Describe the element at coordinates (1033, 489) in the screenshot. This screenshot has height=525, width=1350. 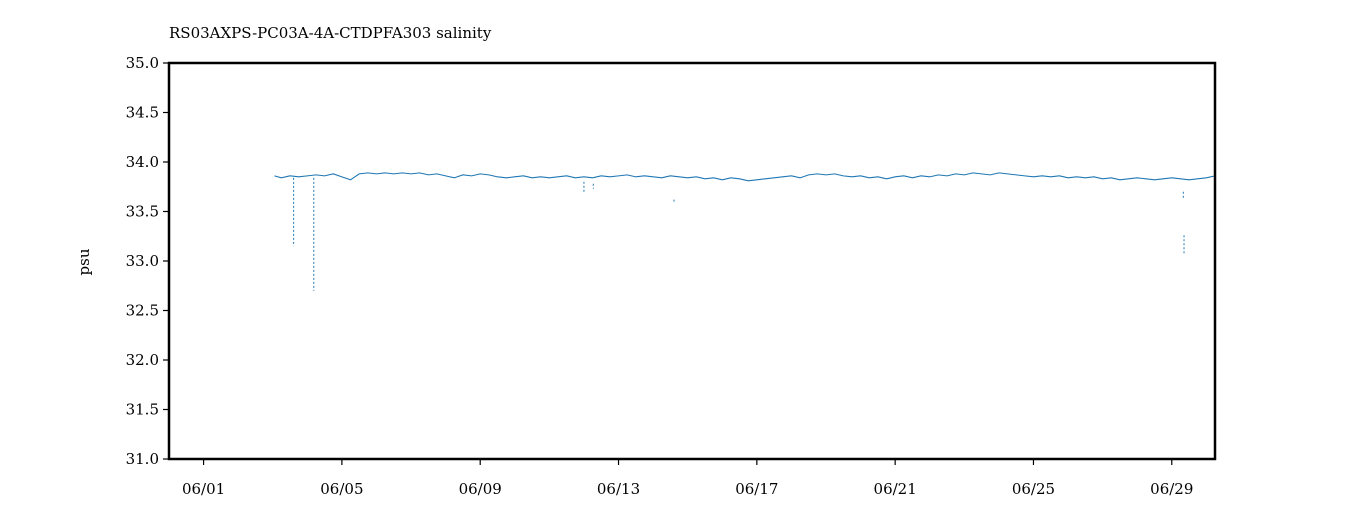
I see `x-tick-label: 06/25` at that location.